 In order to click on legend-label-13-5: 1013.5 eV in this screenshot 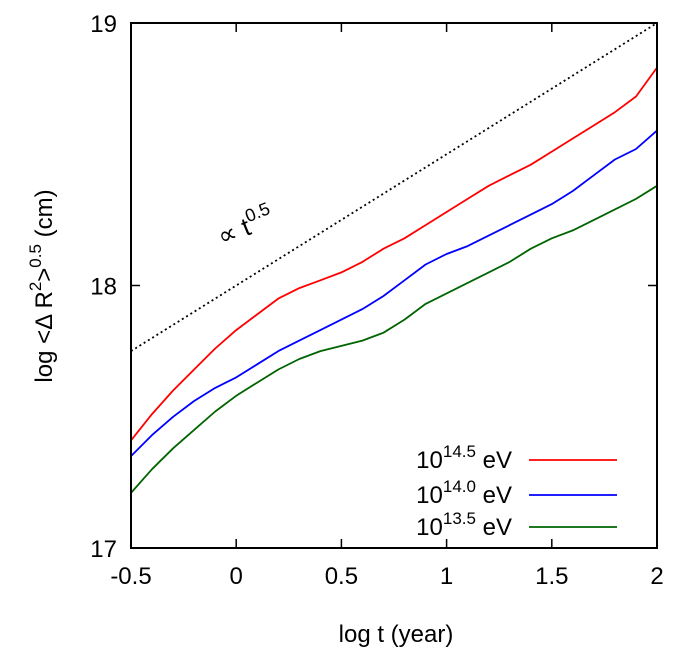, I will do `click(464, 525)`.